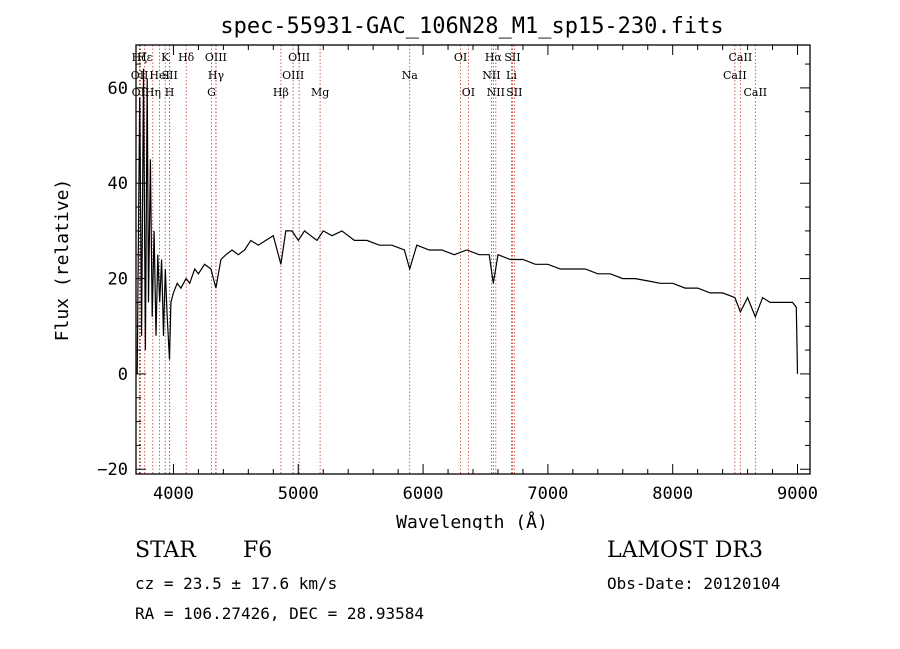 This screenshot has height=649, width=900. Describe the element at coordinates (153, 92) in the screenshot. I see `line-label-4: Hη` at that location.